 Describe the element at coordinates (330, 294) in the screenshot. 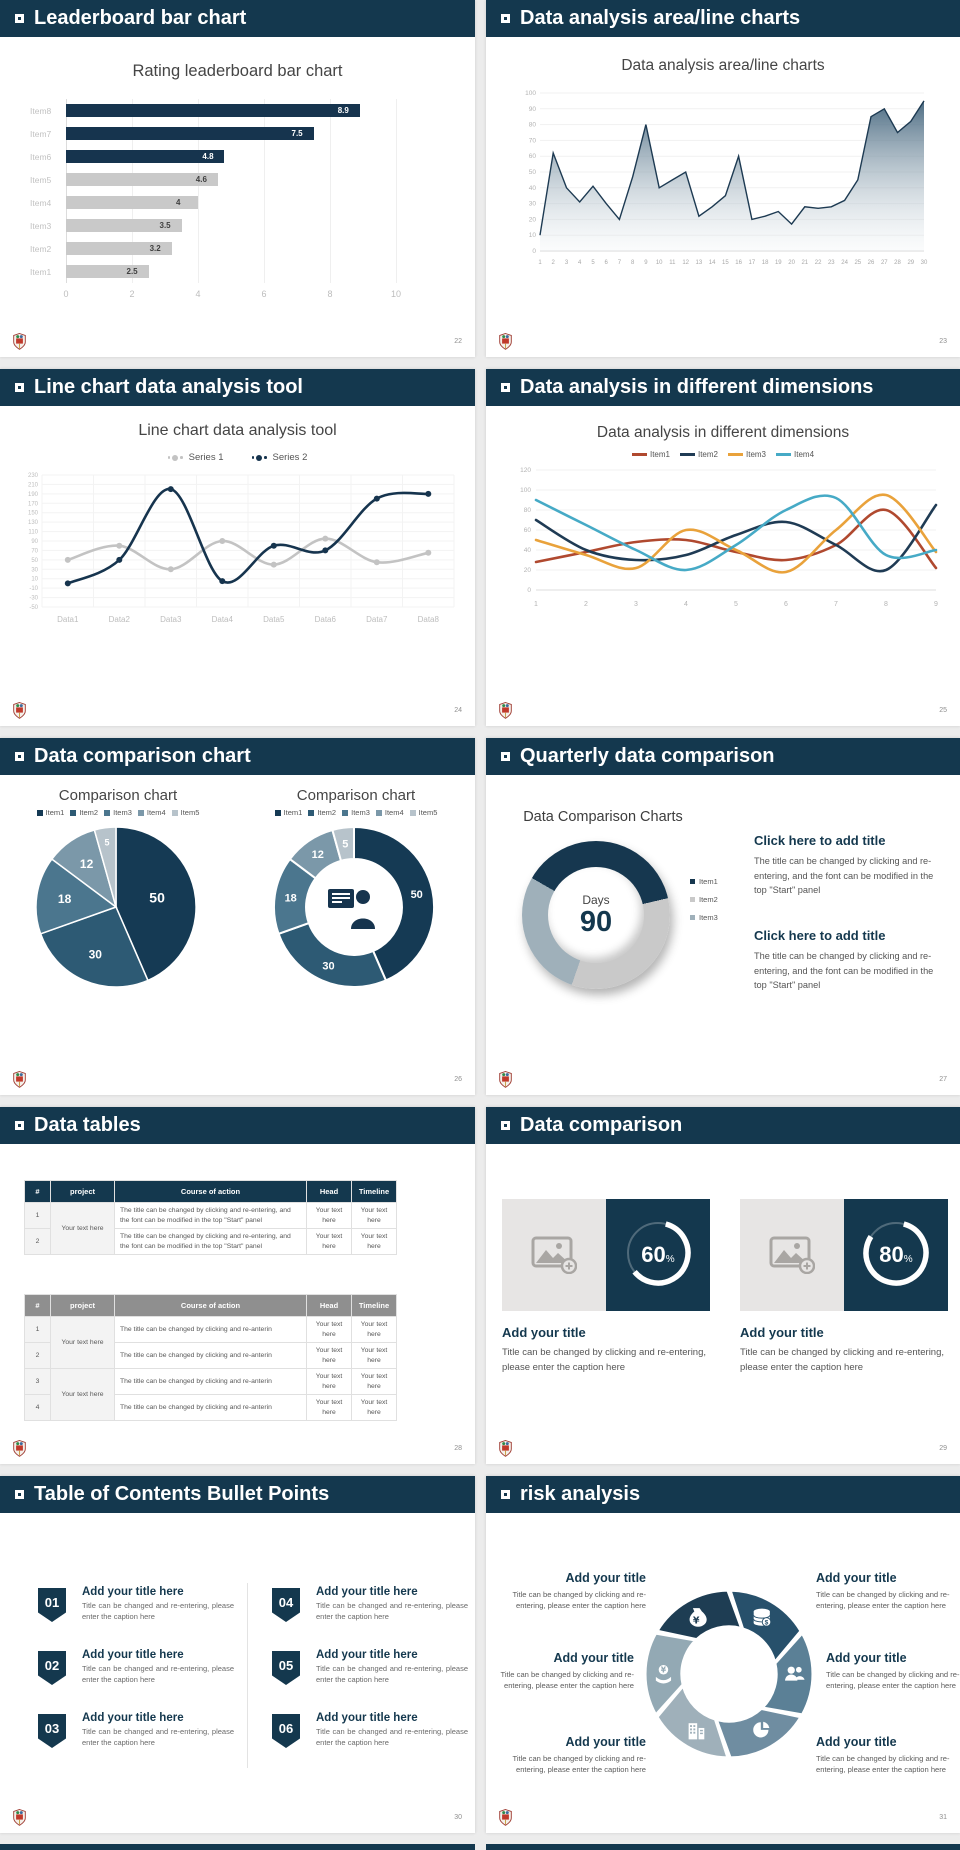

I see `axis-tick-label: 8` at that location.